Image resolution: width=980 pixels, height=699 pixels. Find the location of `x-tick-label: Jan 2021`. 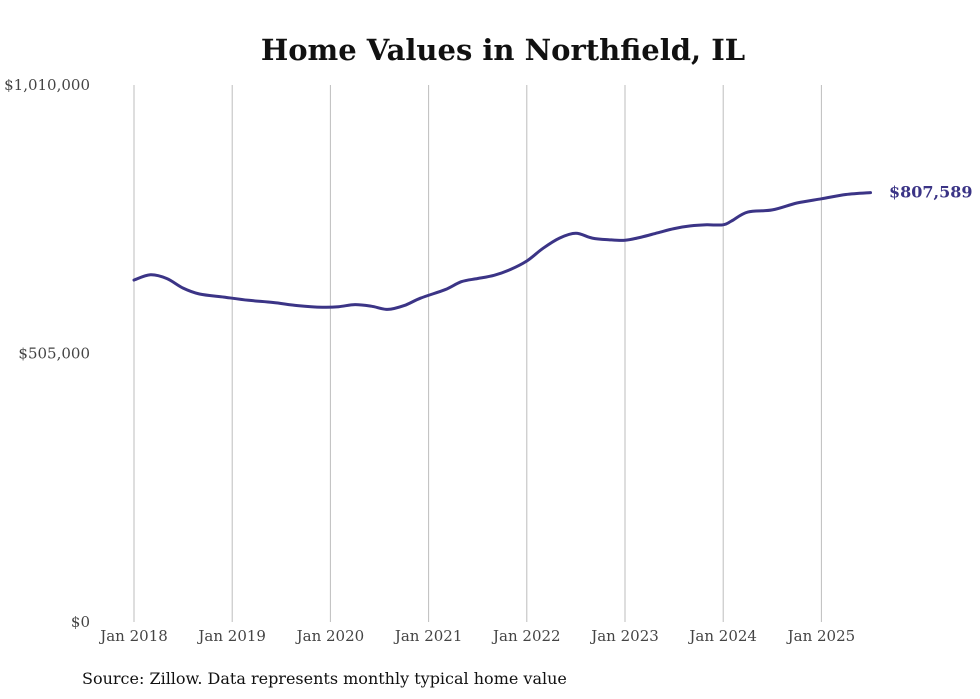

x-tick-label: Jan 2021 is located at coordinates (428, 636).